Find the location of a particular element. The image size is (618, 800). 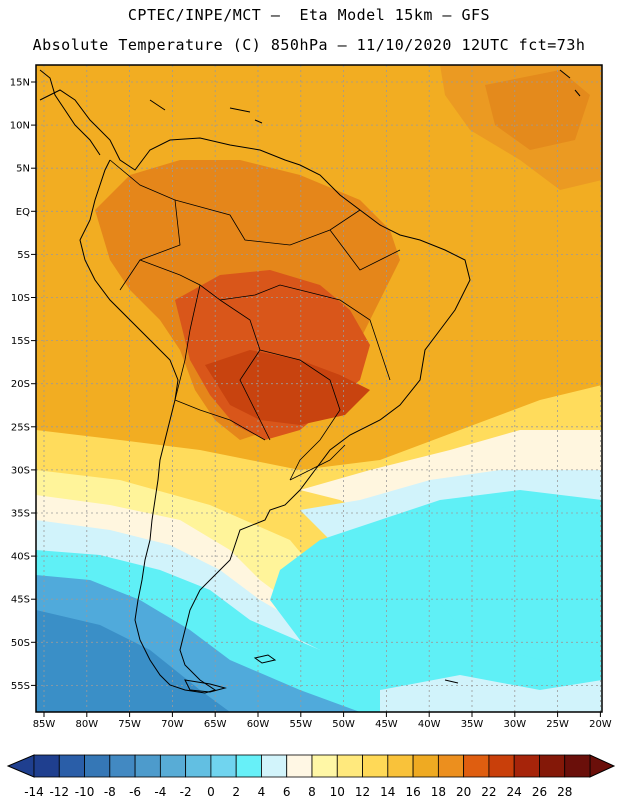

colorbar-label: 8 is located at coordinates (312, 792).